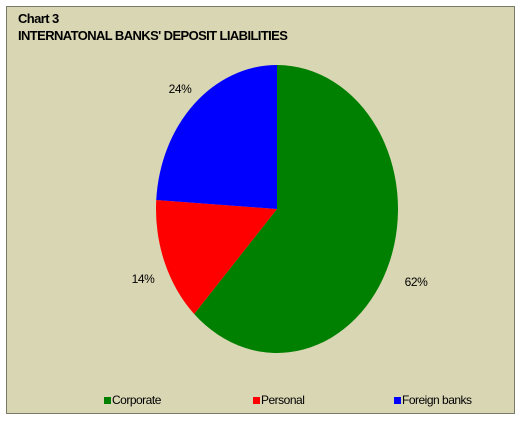 This screenshot has width=523, height=422. Describe the element at coordinates (283, 400) in the screenshot. I see `legend-label: Personal` at that location.